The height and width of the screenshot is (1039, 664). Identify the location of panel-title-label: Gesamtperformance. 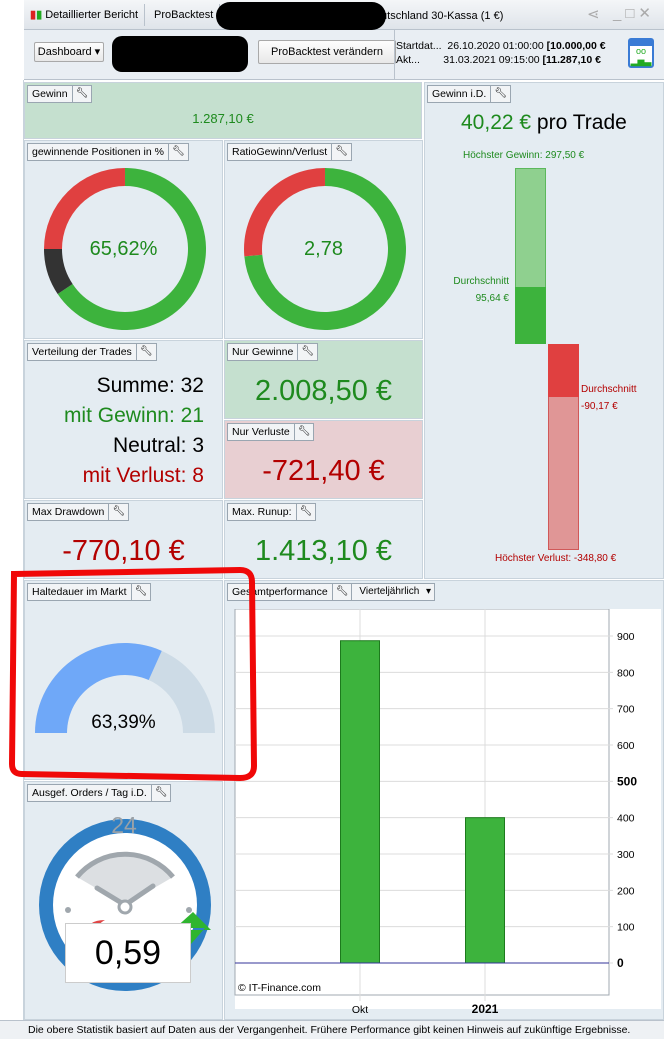
(280, 592).